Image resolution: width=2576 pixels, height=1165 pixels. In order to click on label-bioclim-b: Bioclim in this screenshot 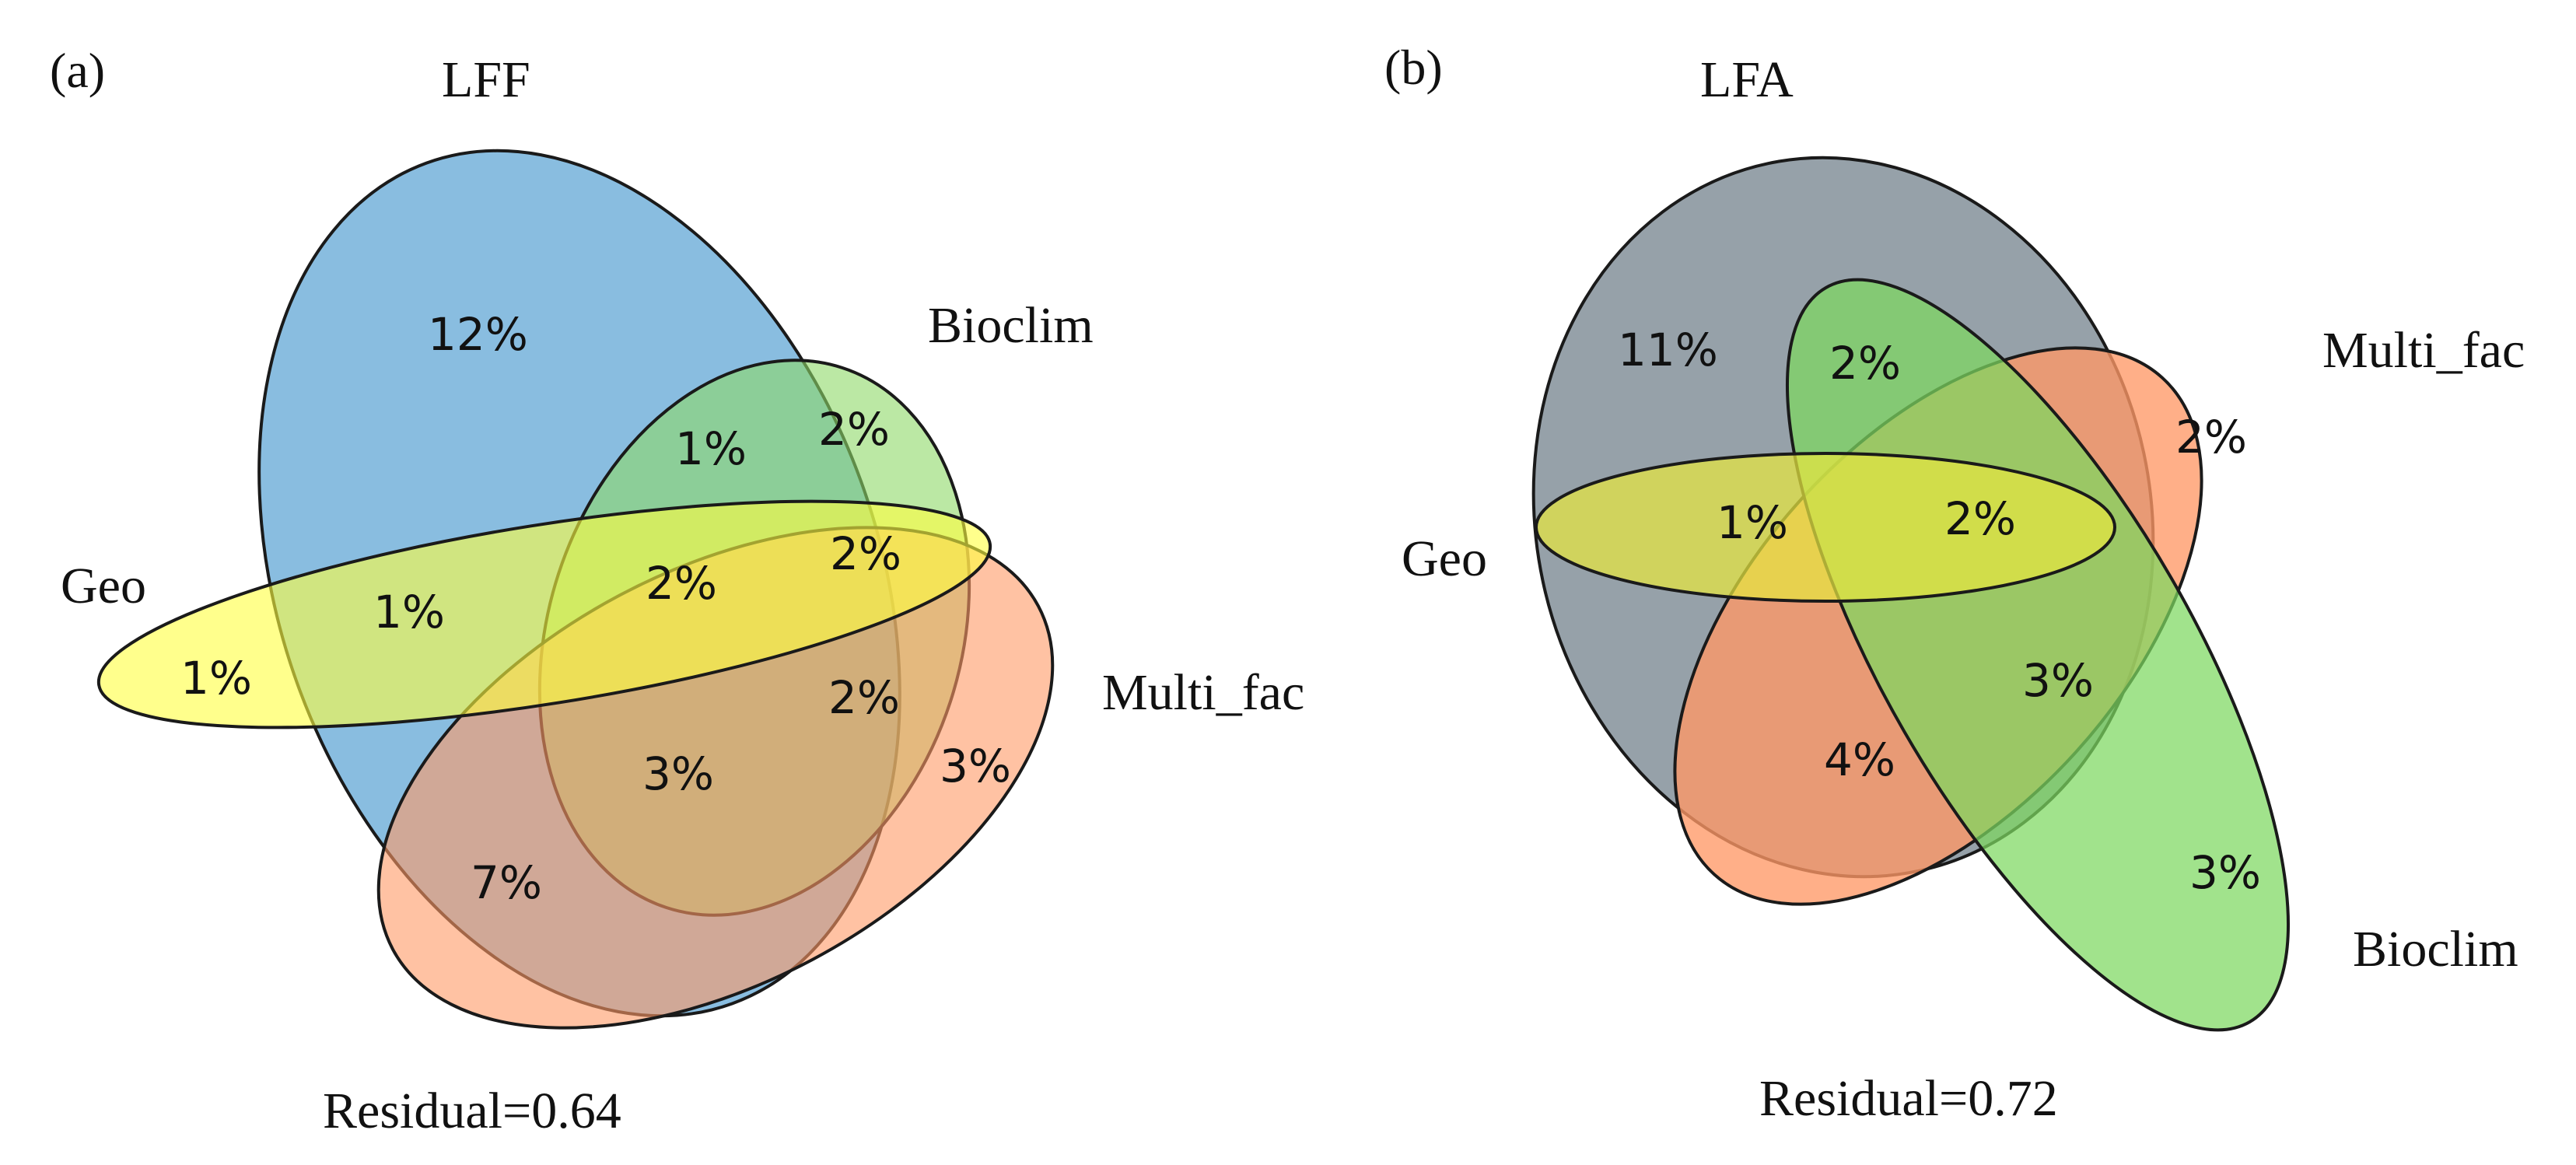, I will do `click(2436, 949)`.